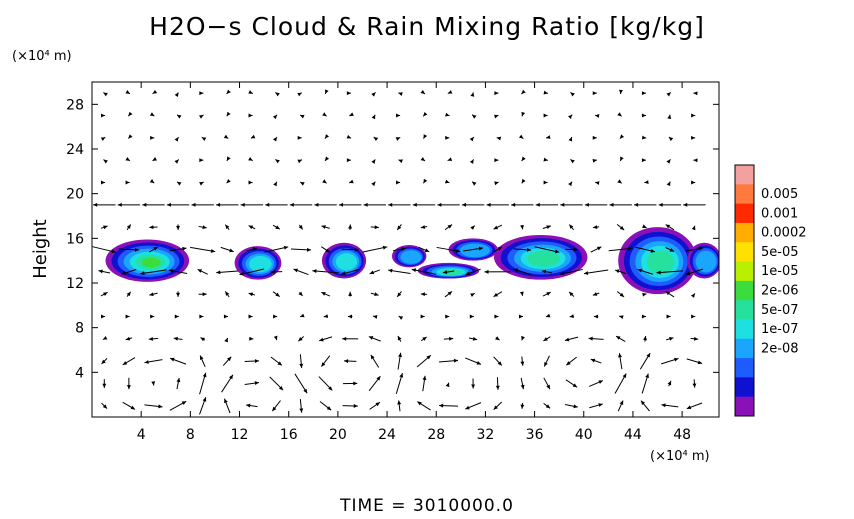 This screenshot has height=519, width=854. I want to click on colorbar-label: 1e-07, so click(780, 329).